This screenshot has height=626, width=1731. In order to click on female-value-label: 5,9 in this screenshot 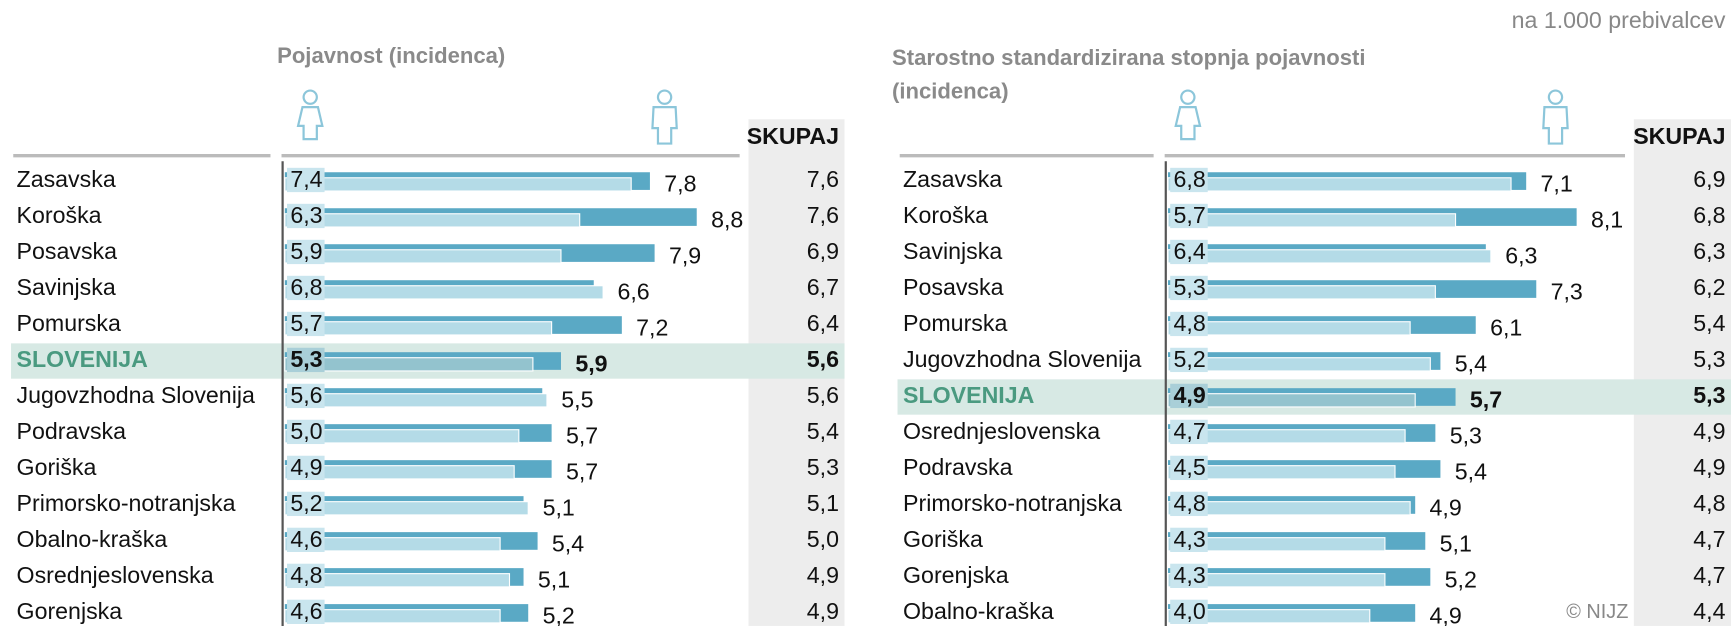, I will do `click(306, 251)`.